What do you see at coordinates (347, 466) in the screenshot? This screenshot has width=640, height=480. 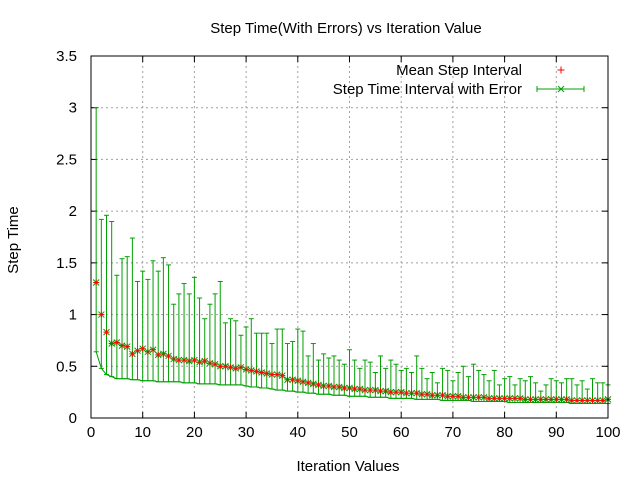 I see `x-axis-label: Iteration Values` at bounding box center [347, 466].